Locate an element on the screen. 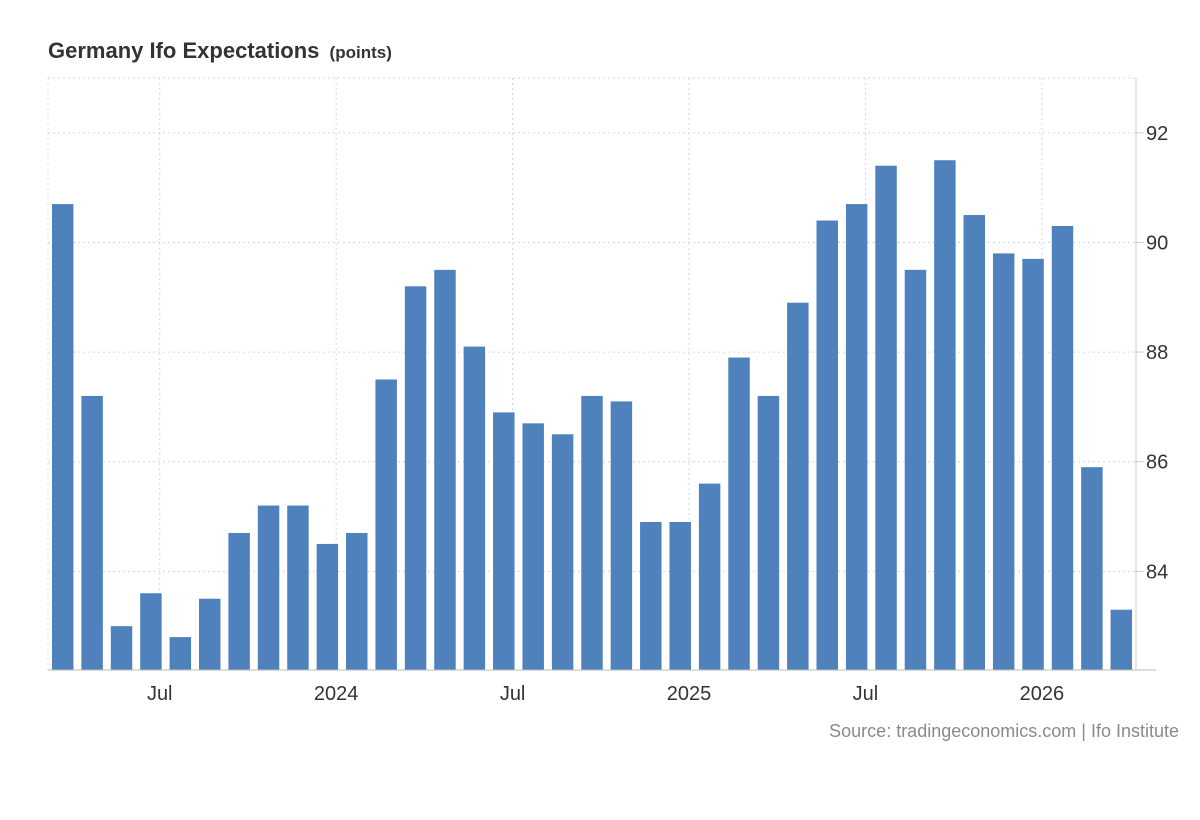 This screenshot has width=1200, height=820. y-tick-label: 90 is located at coordinates (1157, 243).